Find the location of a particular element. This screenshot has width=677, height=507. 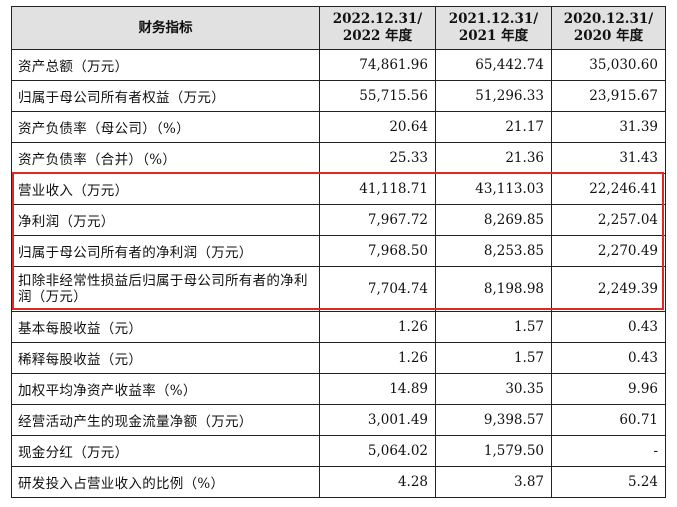

table-row: 营业收入（万元） 41,118.71 43,113.03 22,246.41 is located at coordinates (338, 189).